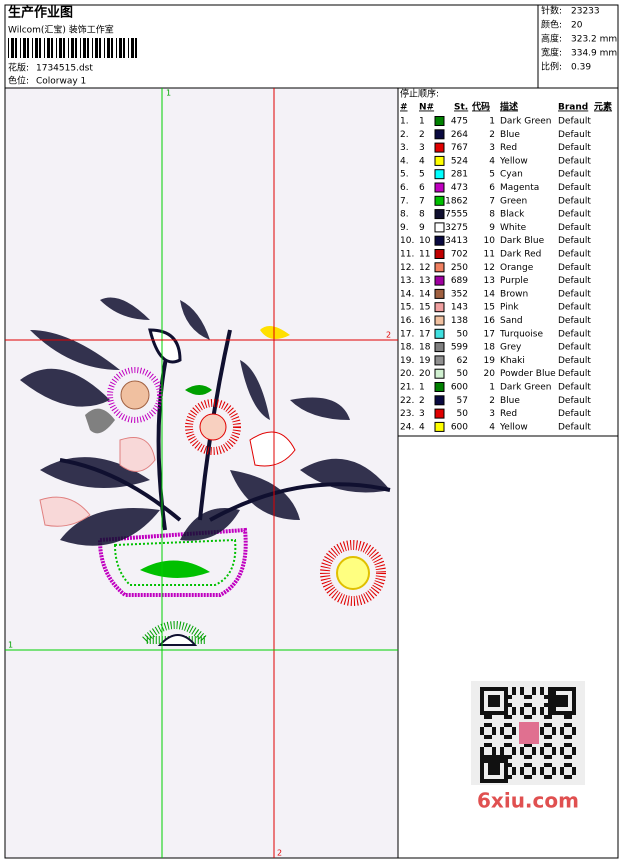 The width and height of the screenshot is (620, 861). I want to click on stitches: 7555, so click(456, 215).